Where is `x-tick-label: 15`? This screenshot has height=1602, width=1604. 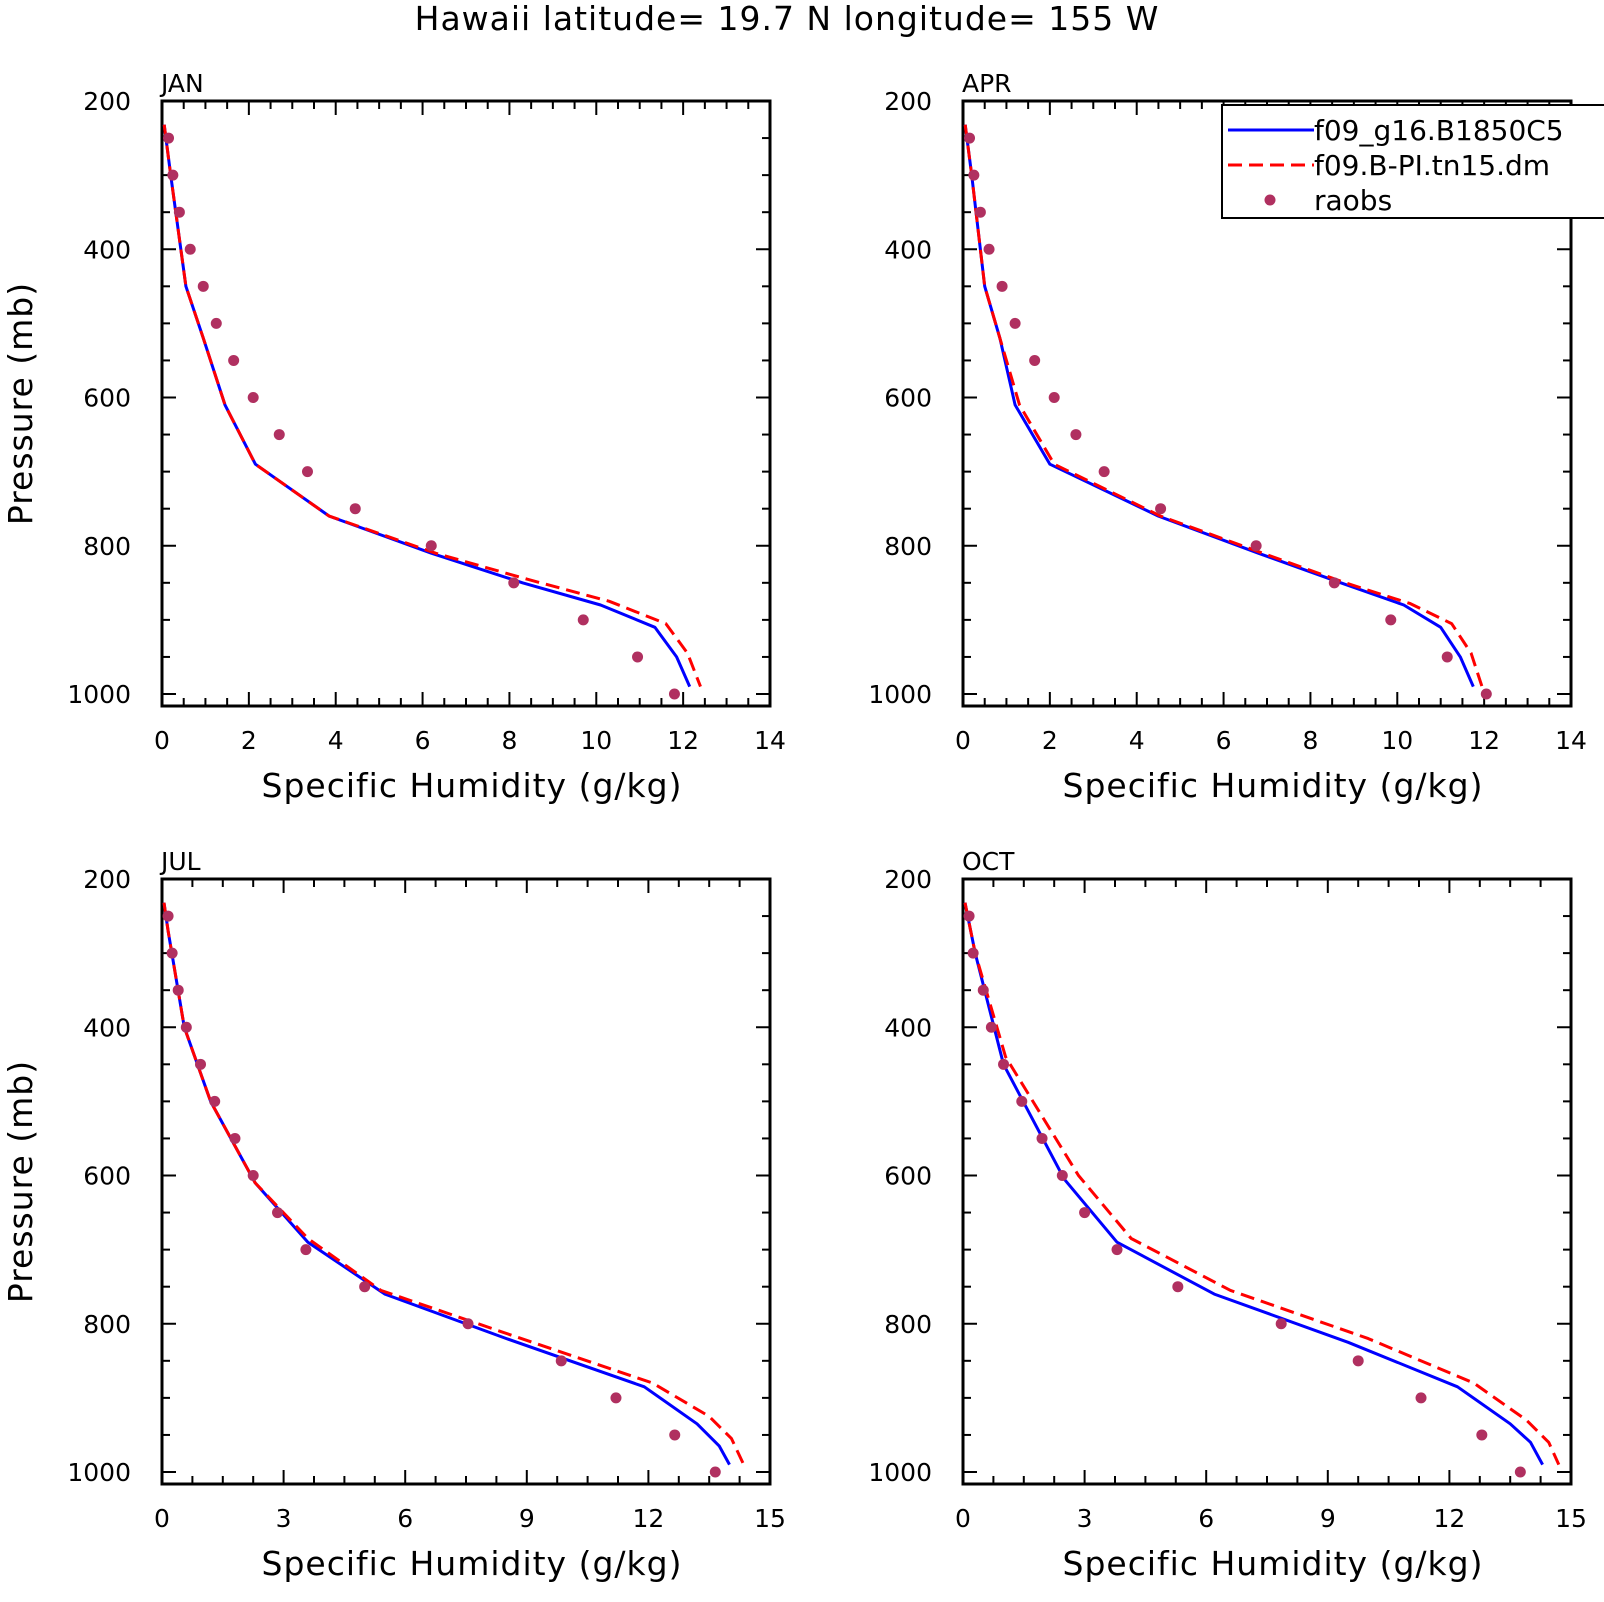 x-tick-label: 15 is located at coordinates (770, 1518).